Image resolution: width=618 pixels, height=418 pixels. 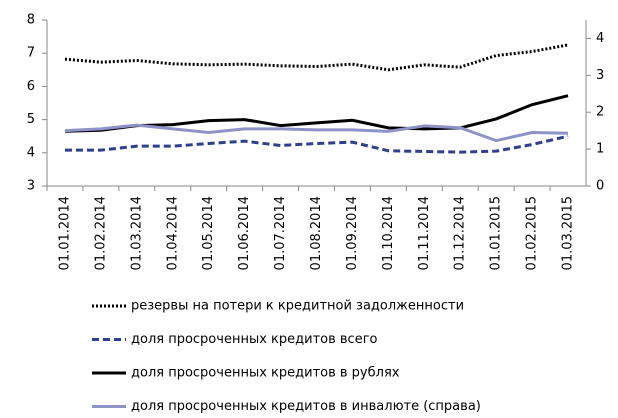 I want to click on y2-tick-label: 4, so click(x=600, y=38).